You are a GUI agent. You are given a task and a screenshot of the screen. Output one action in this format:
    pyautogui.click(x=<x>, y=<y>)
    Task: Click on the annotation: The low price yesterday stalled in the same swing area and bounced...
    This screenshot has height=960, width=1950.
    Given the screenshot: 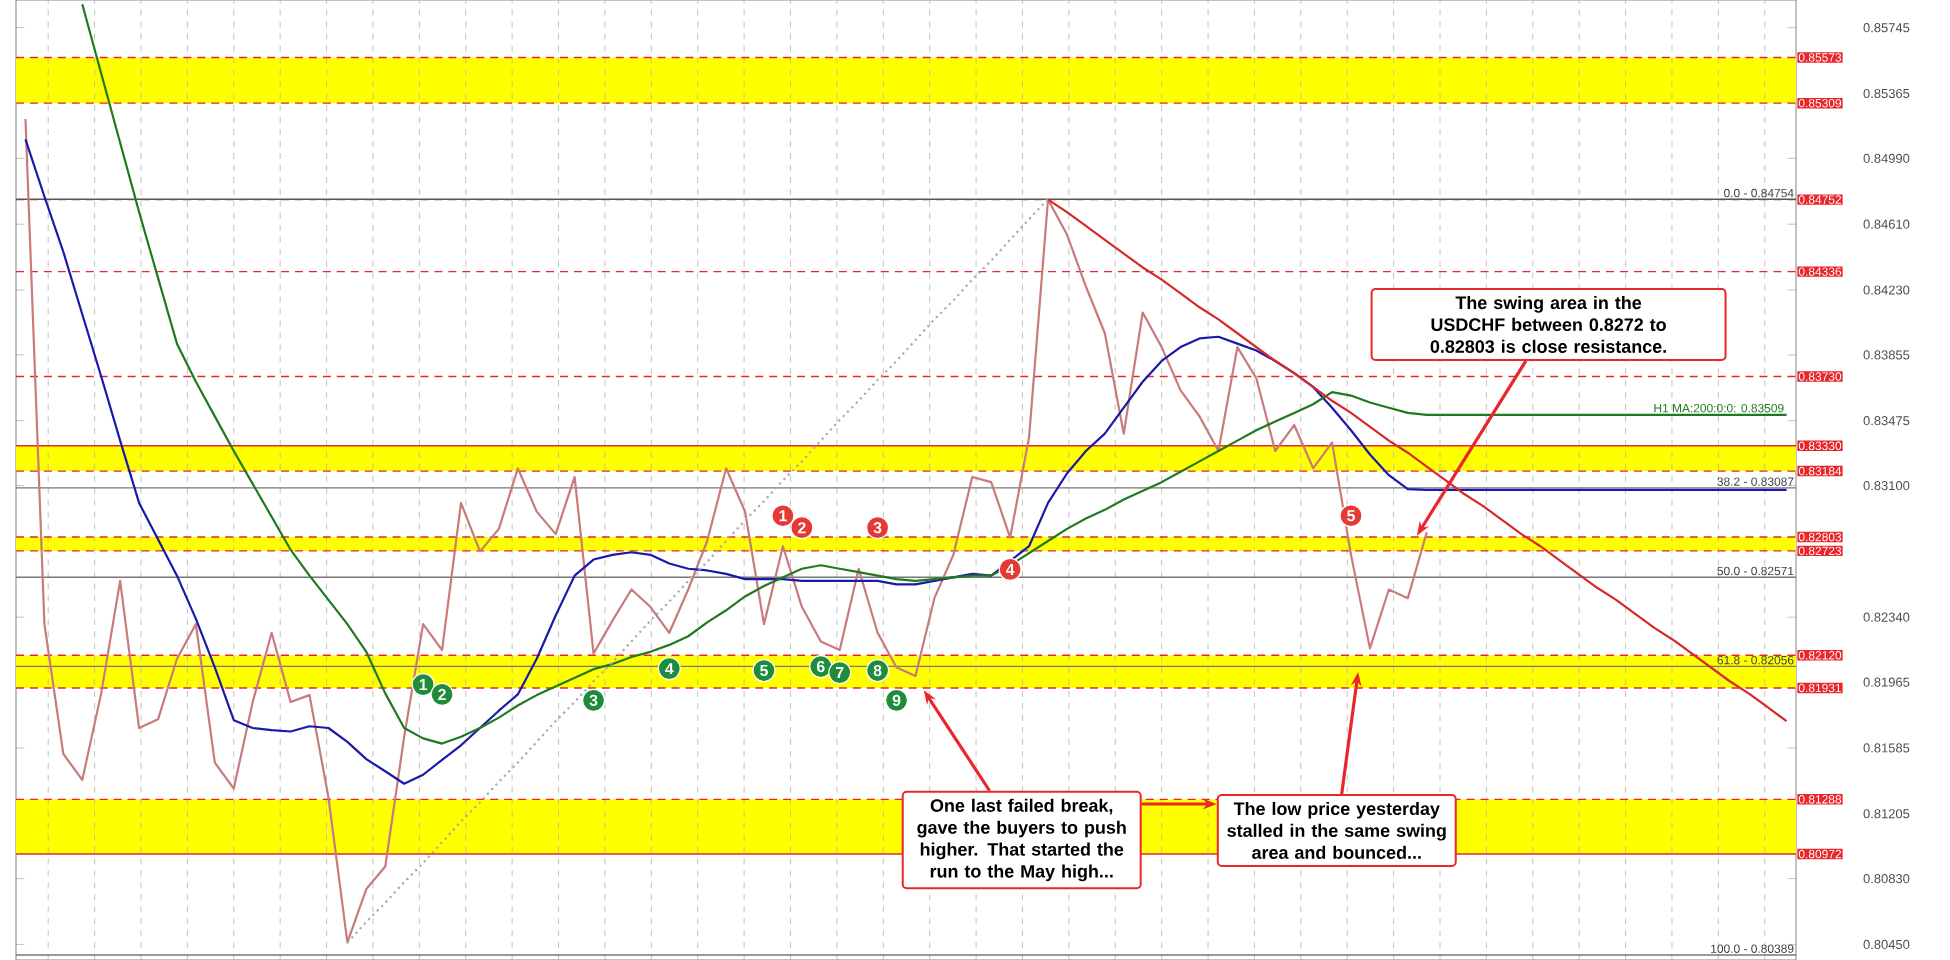 What is the action you would take?
    pyautogui.click(x=1336, y=830)
    